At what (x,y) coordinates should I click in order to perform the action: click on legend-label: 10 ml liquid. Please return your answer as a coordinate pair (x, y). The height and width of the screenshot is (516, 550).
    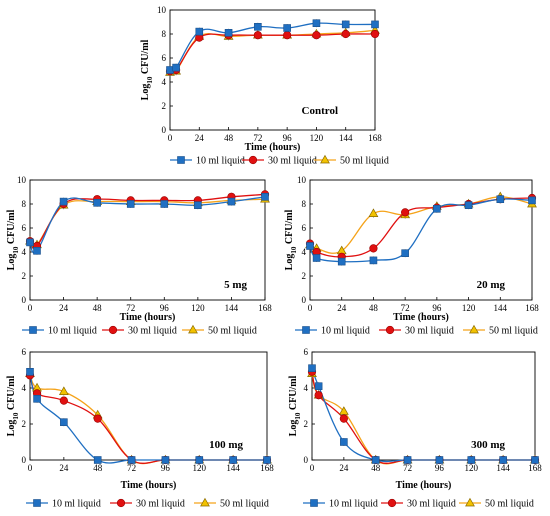
    Looking at the image, I should click on (353, 504).